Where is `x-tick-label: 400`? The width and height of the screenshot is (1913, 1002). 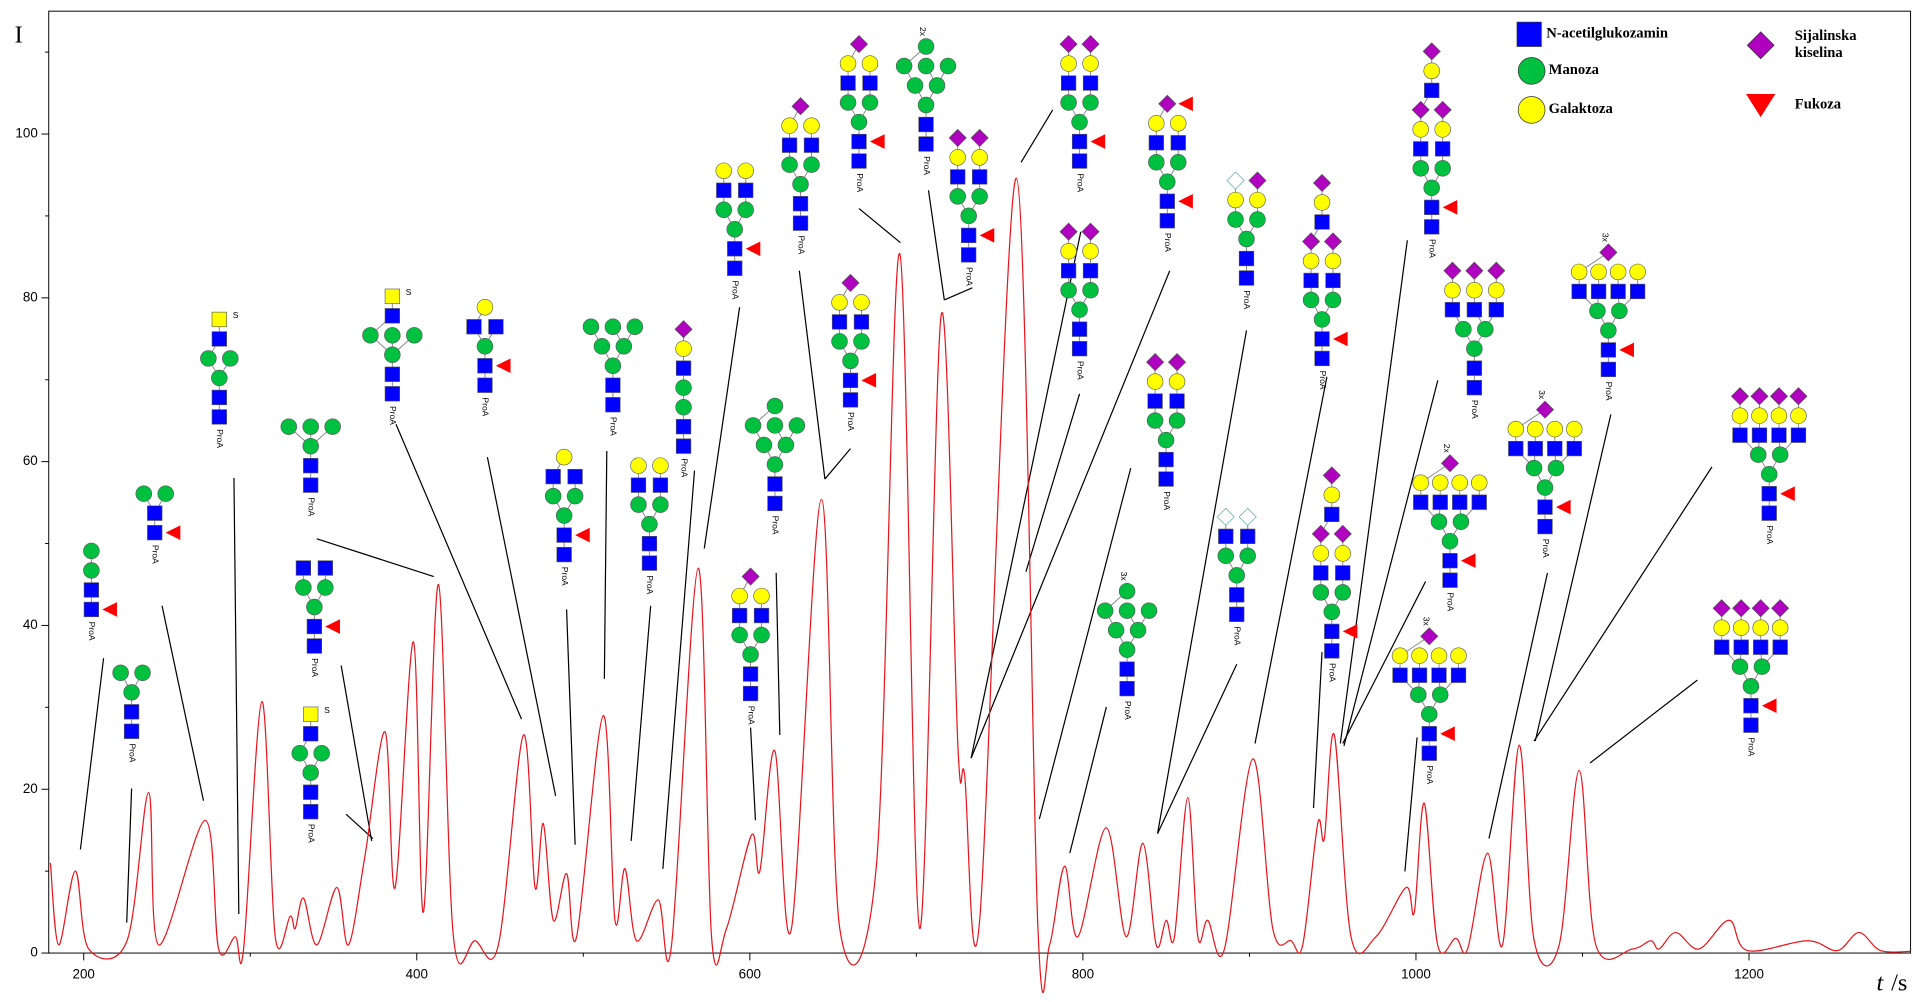 x-tick-label: 400 is located at coordinates (417, 974).